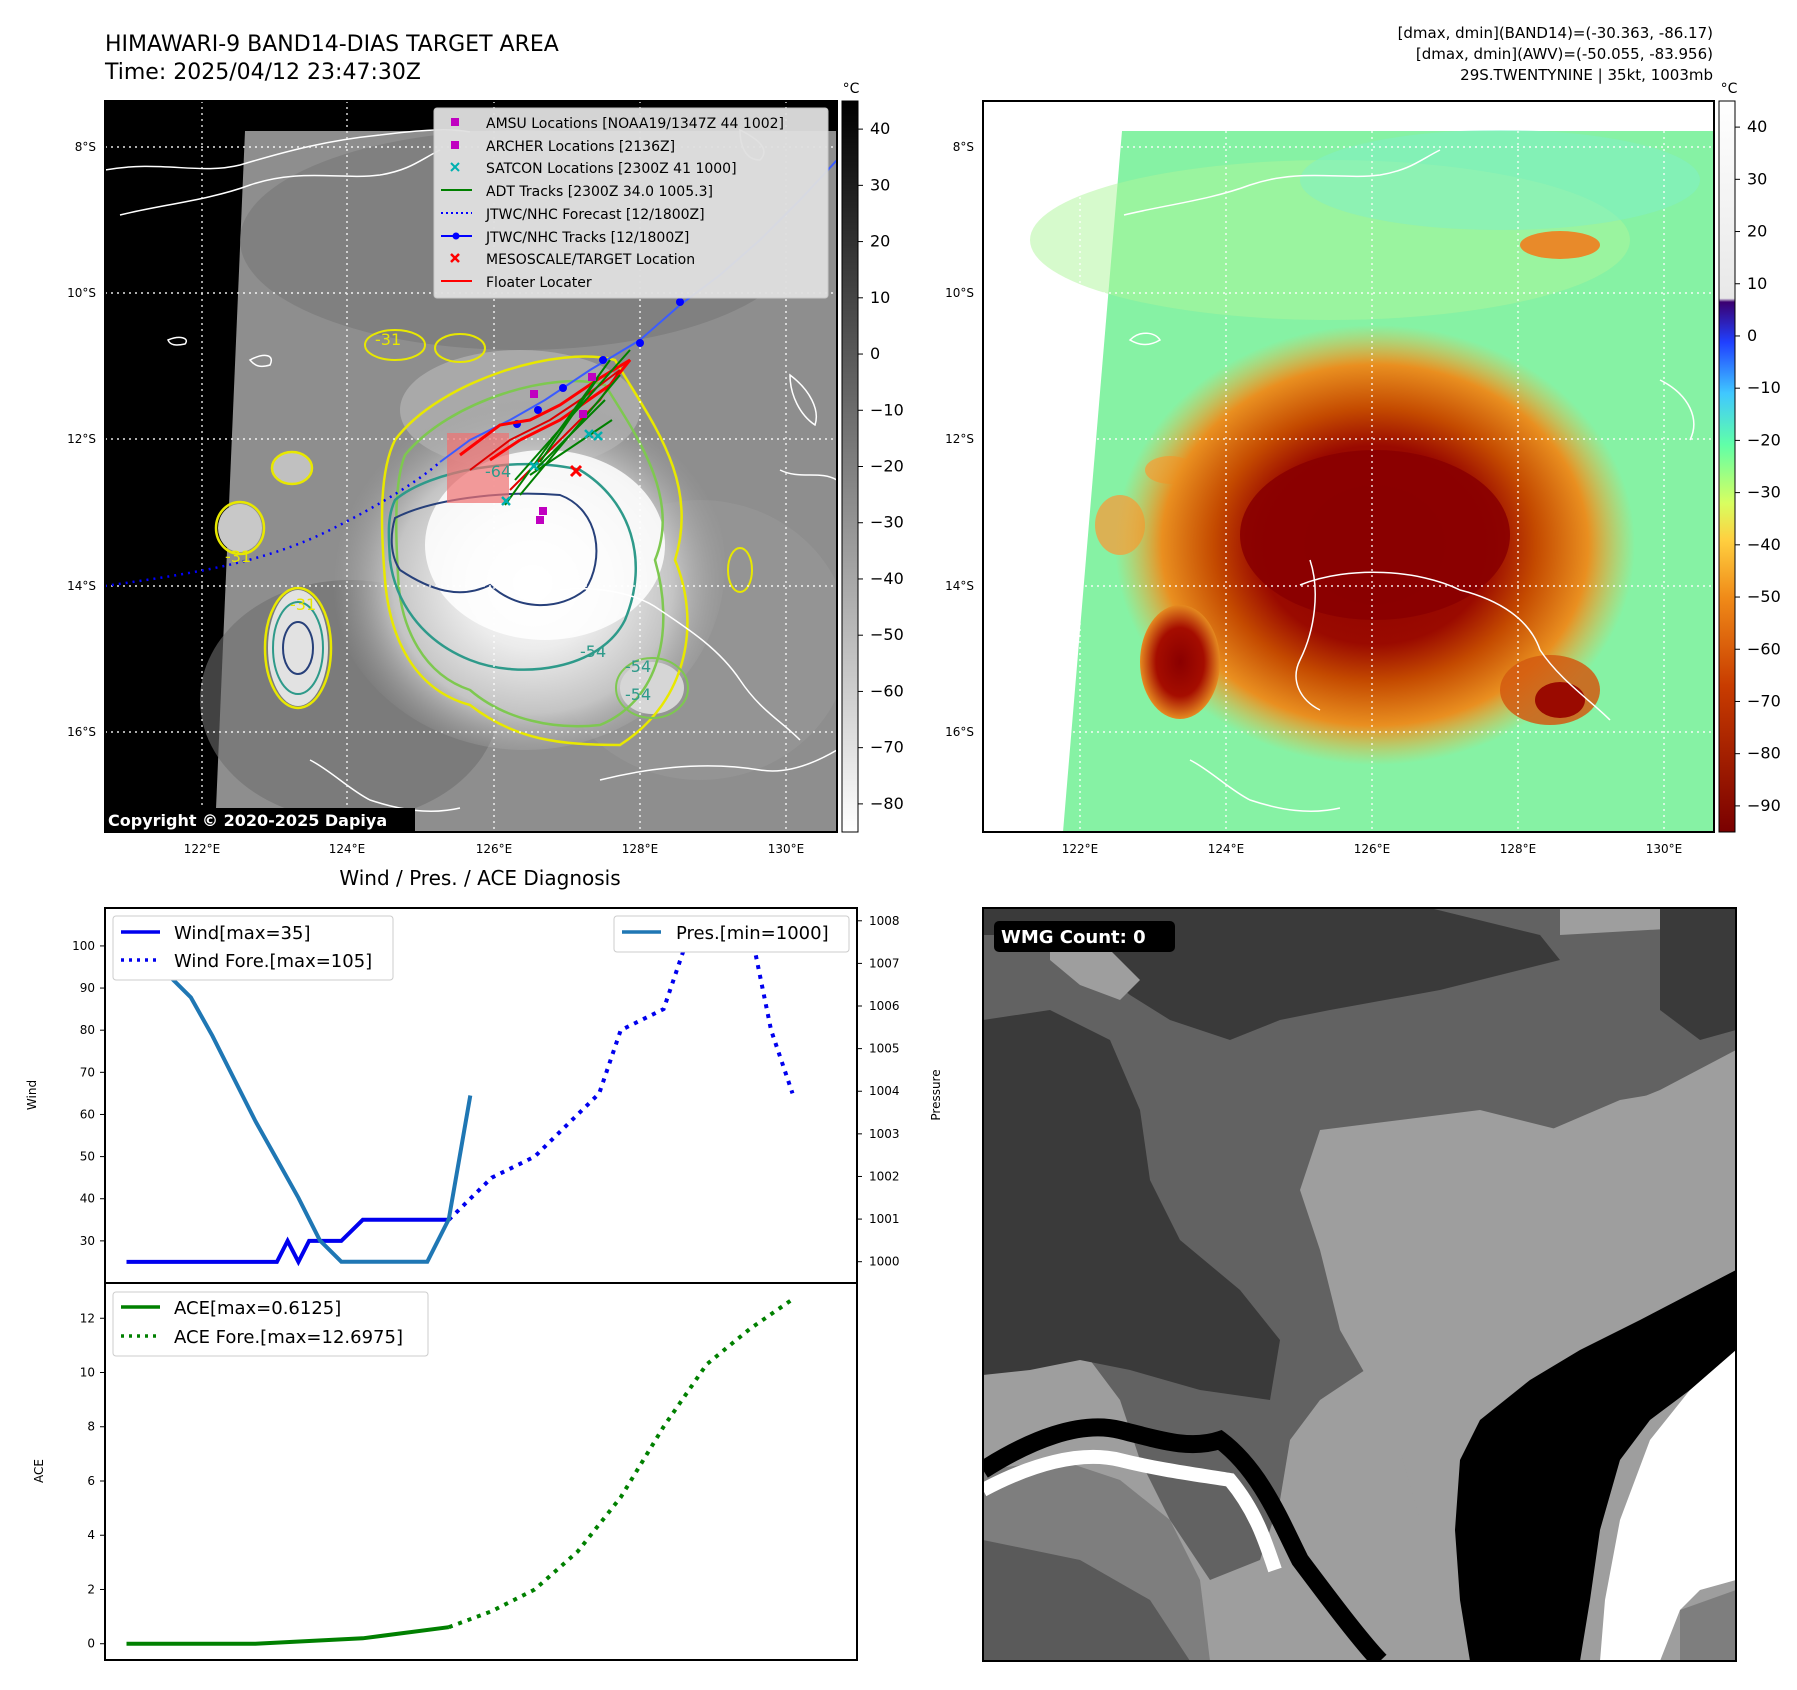 The height and width of the screenshot is (1690, 1797). I want to click on info-line1: [dmax, dmin](BAND14)=(-30.363, -86.17), so click(1555, 33).